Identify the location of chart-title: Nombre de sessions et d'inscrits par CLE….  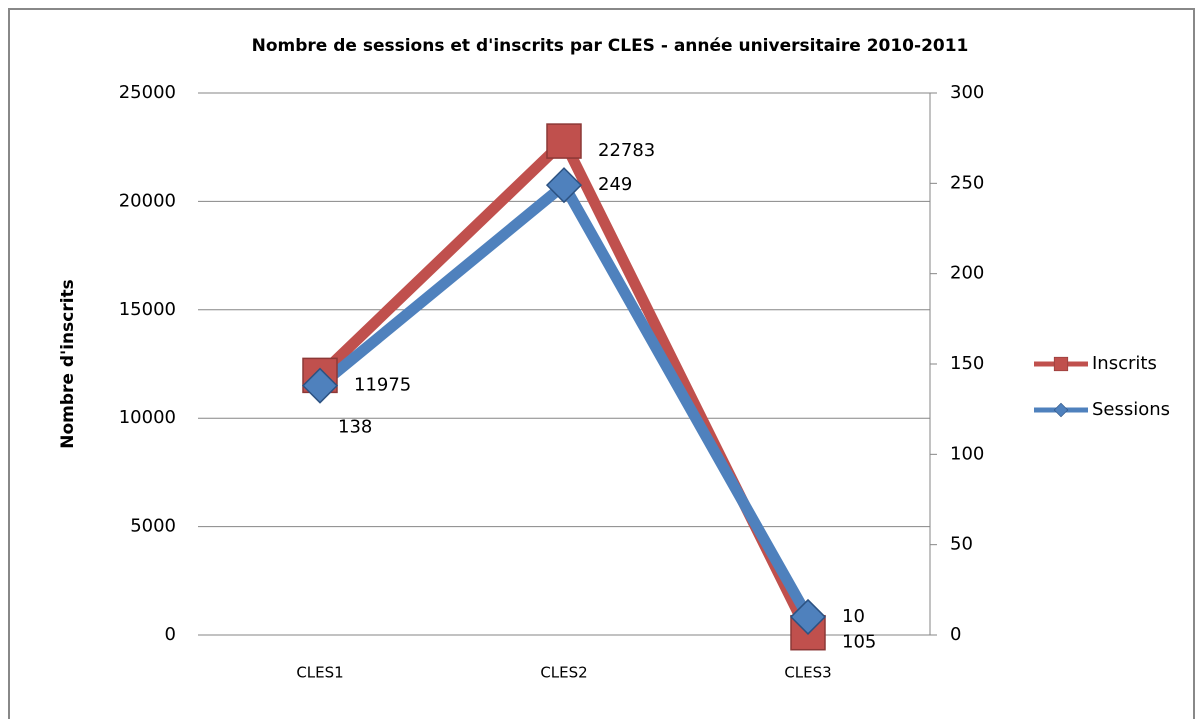
(610, 46).